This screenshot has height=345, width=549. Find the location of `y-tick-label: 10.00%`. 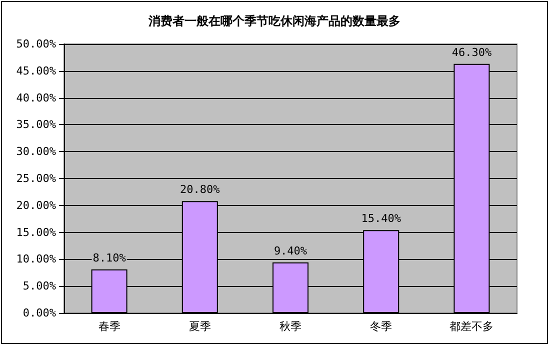

y-tick-label: 10.00% is located at coordinates (36, 259).